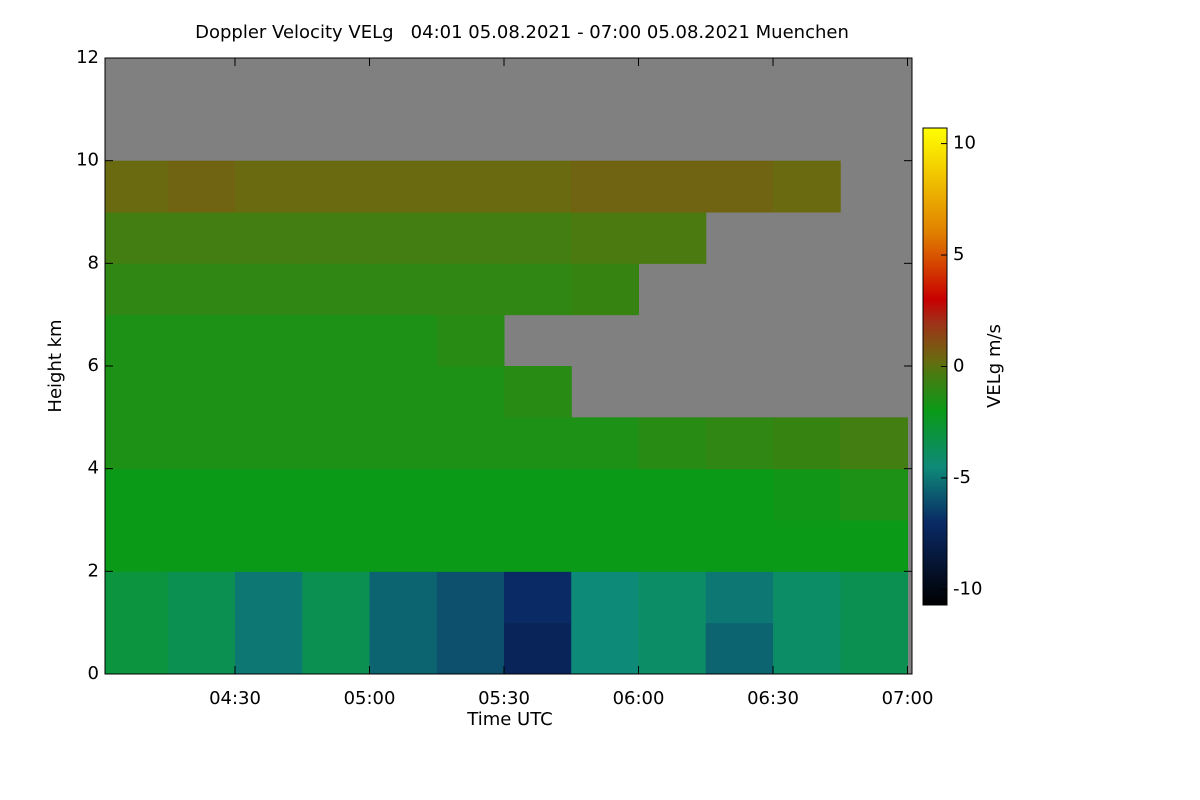 Image resolution: width=1200 pixels, height=800 pixels. What do you see at coordinates (994, 366) in the screenshot?
I see `colorbar-label: VELg m/s` at bounding box center [994, 366].